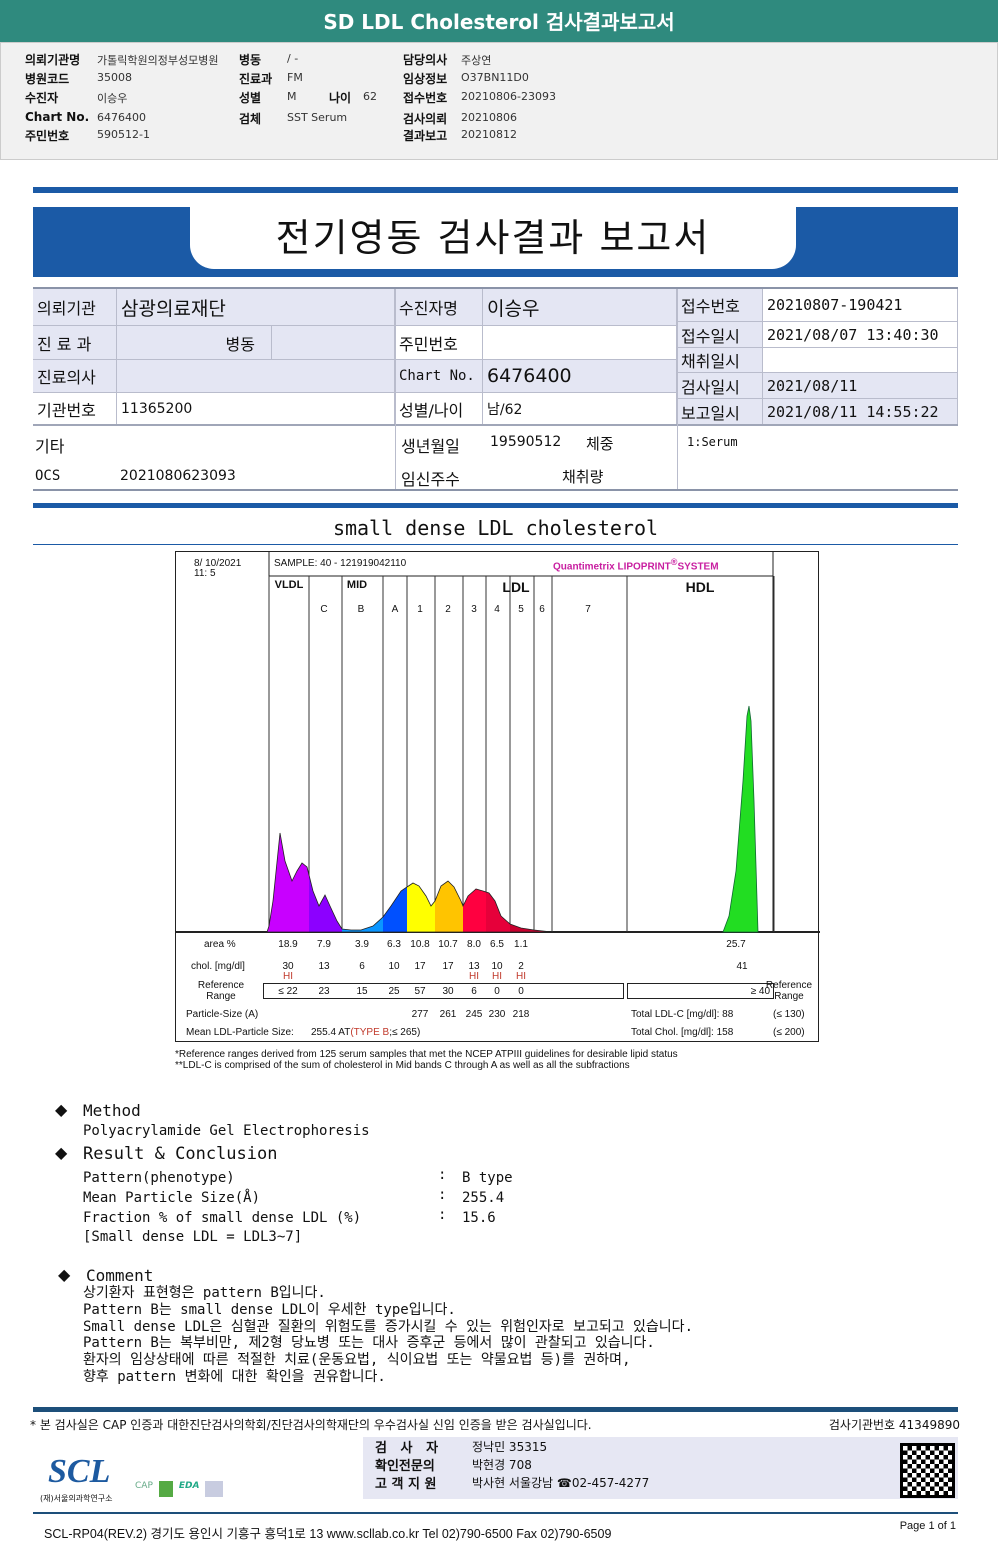 The height and width of the screenshot is (1564, 998). Describe the element at coordinates (269, 1309) in the screenshot. I see `comment-line: Pattern B는 small dense LDL이 우세한 type입니다.` at that location.